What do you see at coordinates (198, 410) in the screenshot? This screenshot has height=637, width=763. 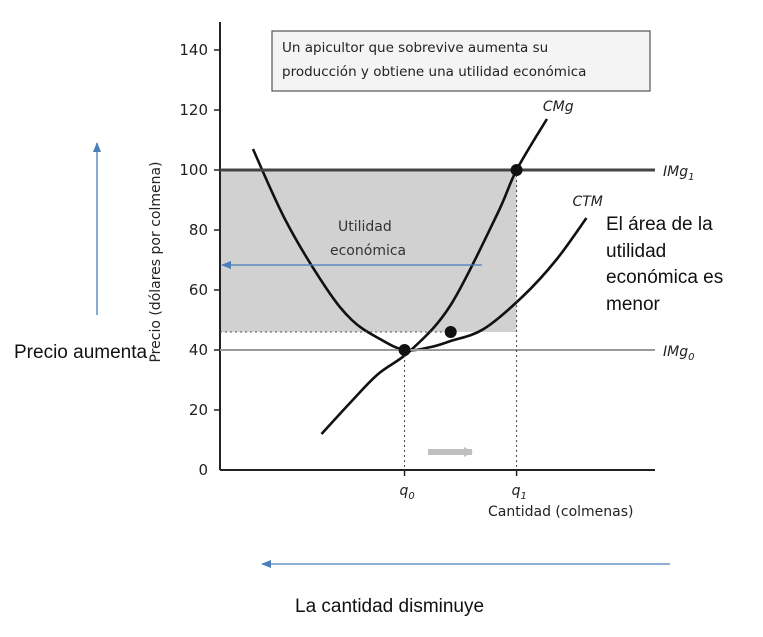 I see `y-tick-label: 20` at bounding box center [198, 410].